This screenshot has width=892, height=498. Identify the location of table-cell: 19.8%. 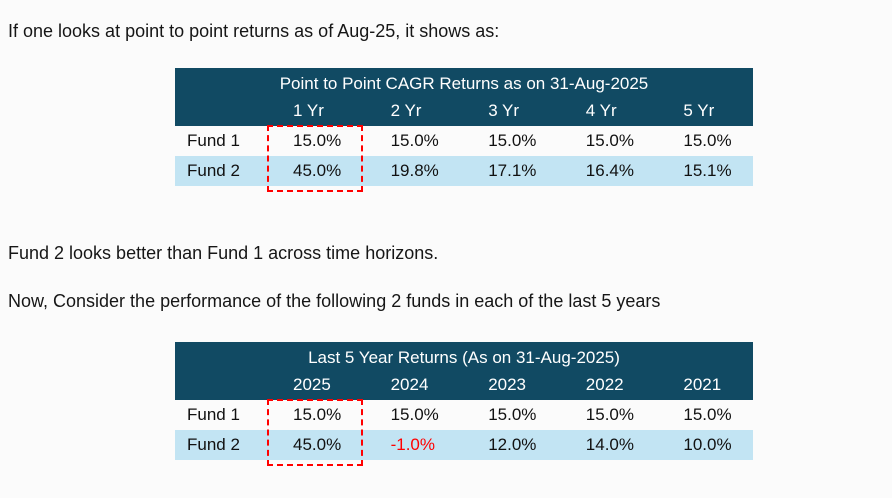
(414, 170).